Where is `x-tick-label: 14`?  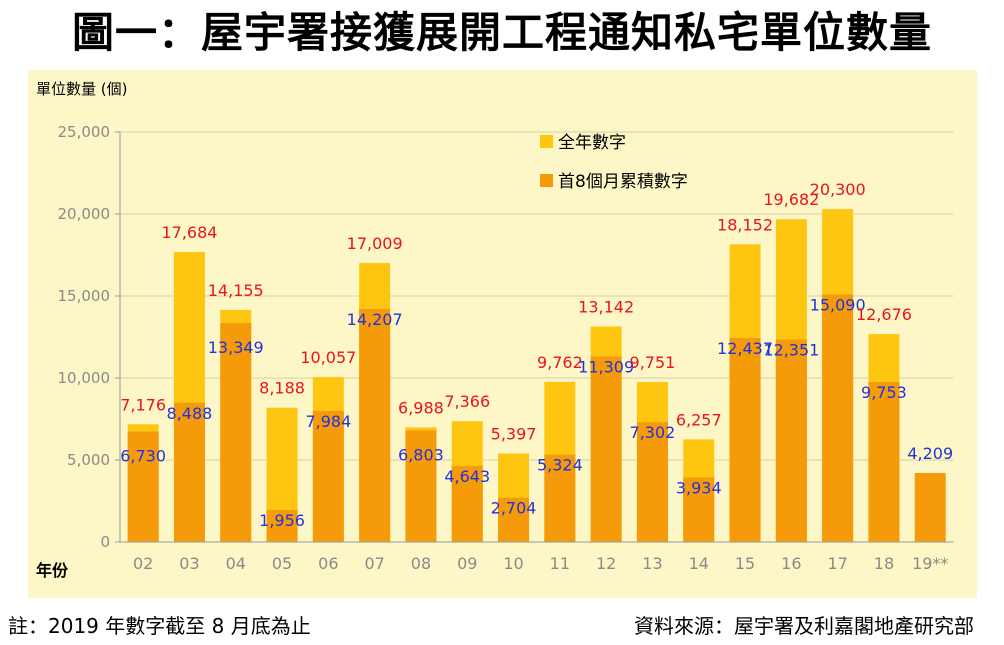
x-tick-label: 14 is located at coordinates (699, 563).